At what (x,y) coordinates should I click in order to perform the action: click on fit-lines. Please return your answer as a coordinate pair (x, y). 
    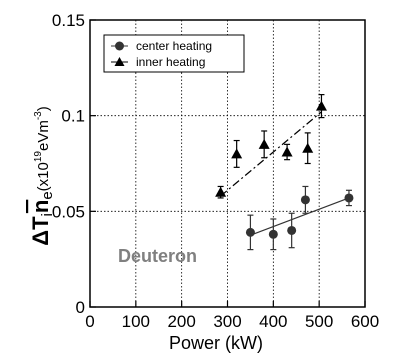
    Looking at the image, I should click on (285, 173).